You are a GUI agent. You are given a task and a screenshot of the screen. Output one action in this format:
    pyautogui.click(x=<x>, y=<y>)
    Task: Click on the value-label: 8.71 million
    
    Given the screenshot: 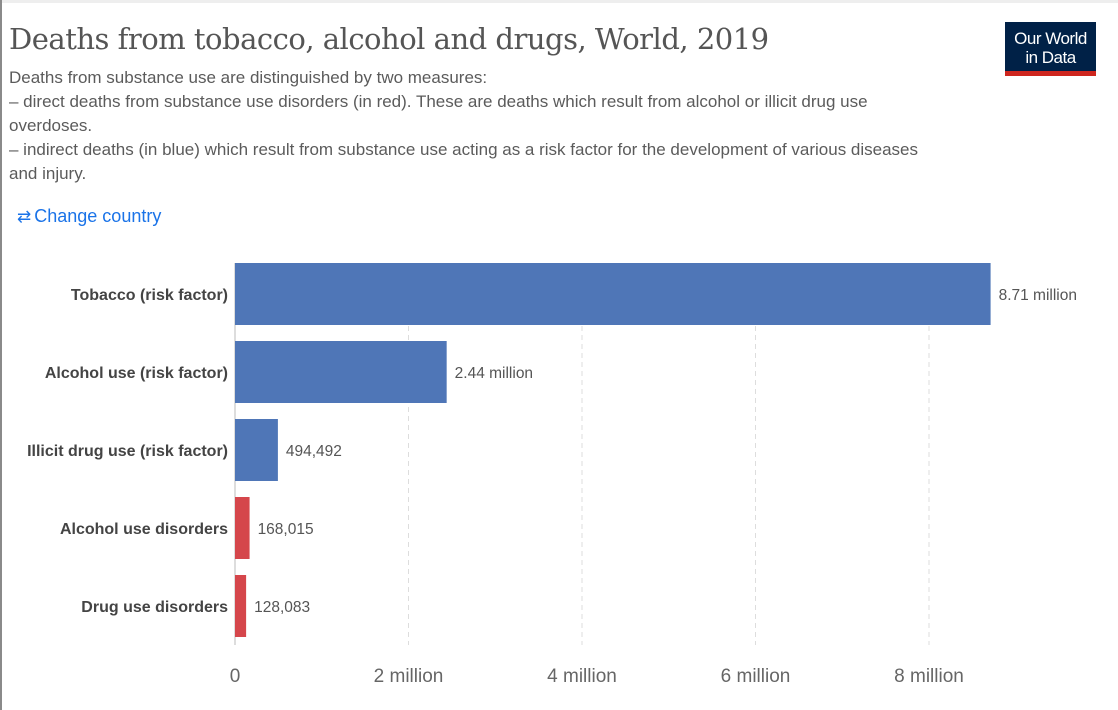 What is the action you would take?
    pyautogui.click(x=1038, y=295)
    